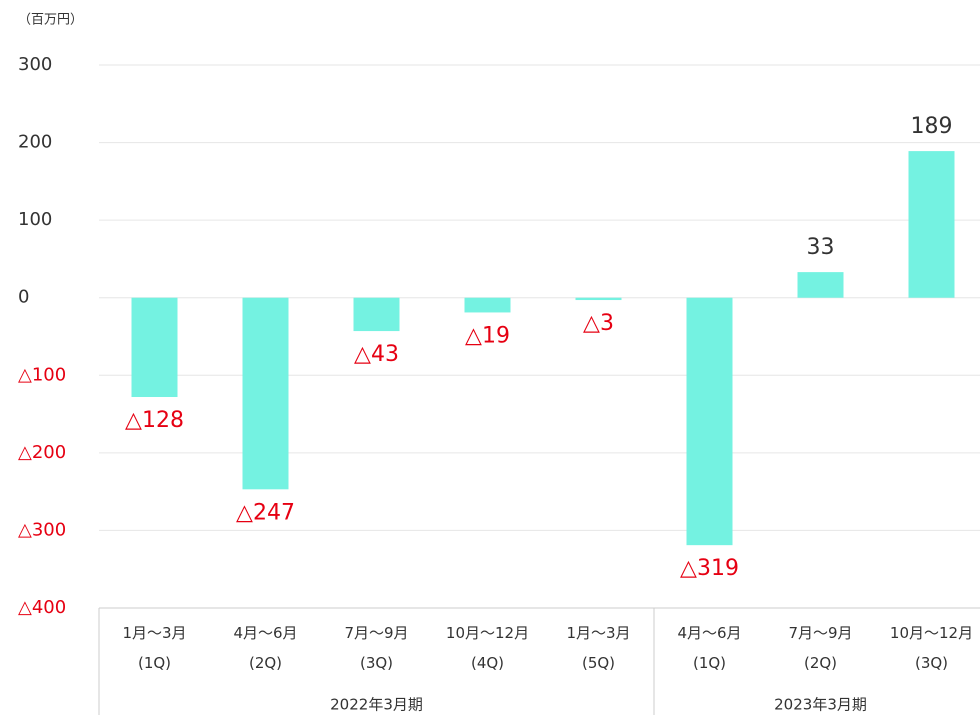 Image resolution: width=980 pixels, height=715 pixels. What do you see at coordinates (820, 648) in the screenshot?
I see `x-tick-label: 7月〜9月 (2Q)` at bounding box center [820, 648].